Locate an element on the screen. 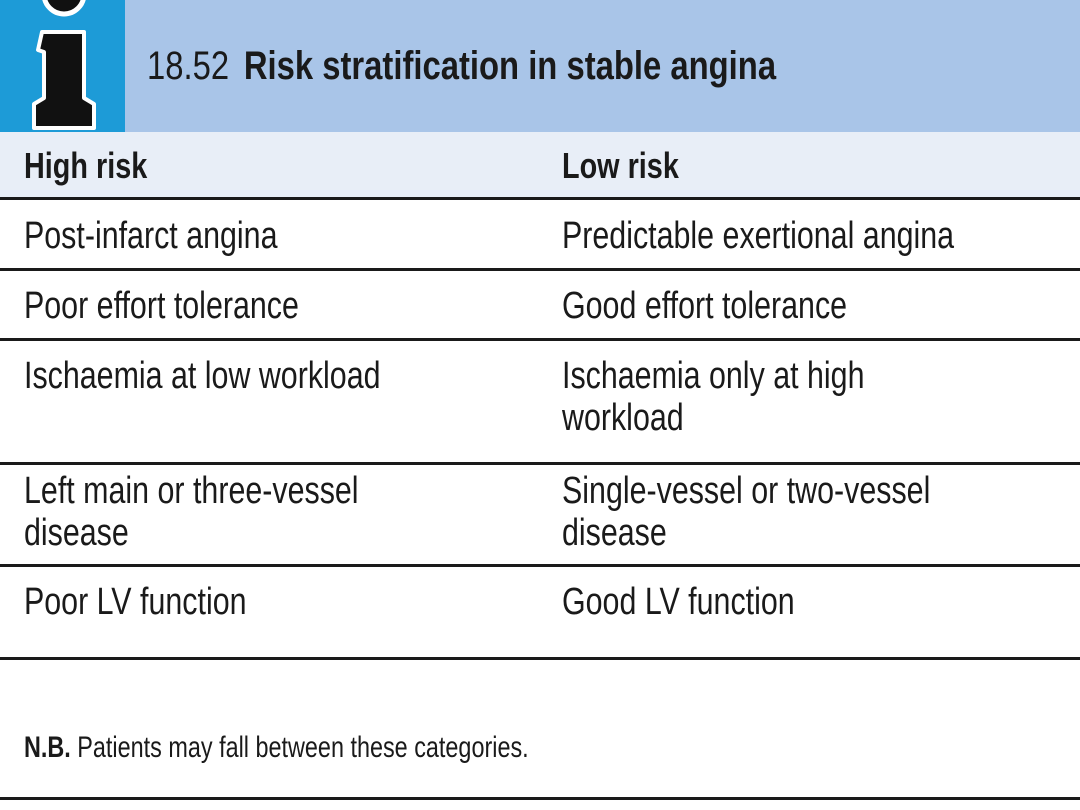 The width and height of the screenshot is (1080, 810). high-risk-cell-line: disease is located at coordinates (76, 533).